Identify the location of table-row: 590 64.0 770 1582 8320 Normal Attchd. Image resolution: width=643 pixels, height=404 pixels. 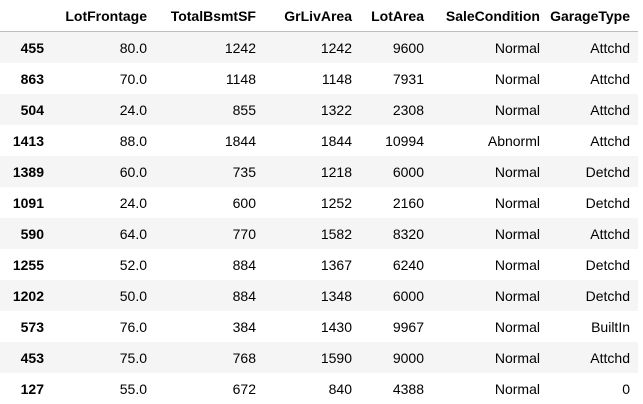
(319, 233).